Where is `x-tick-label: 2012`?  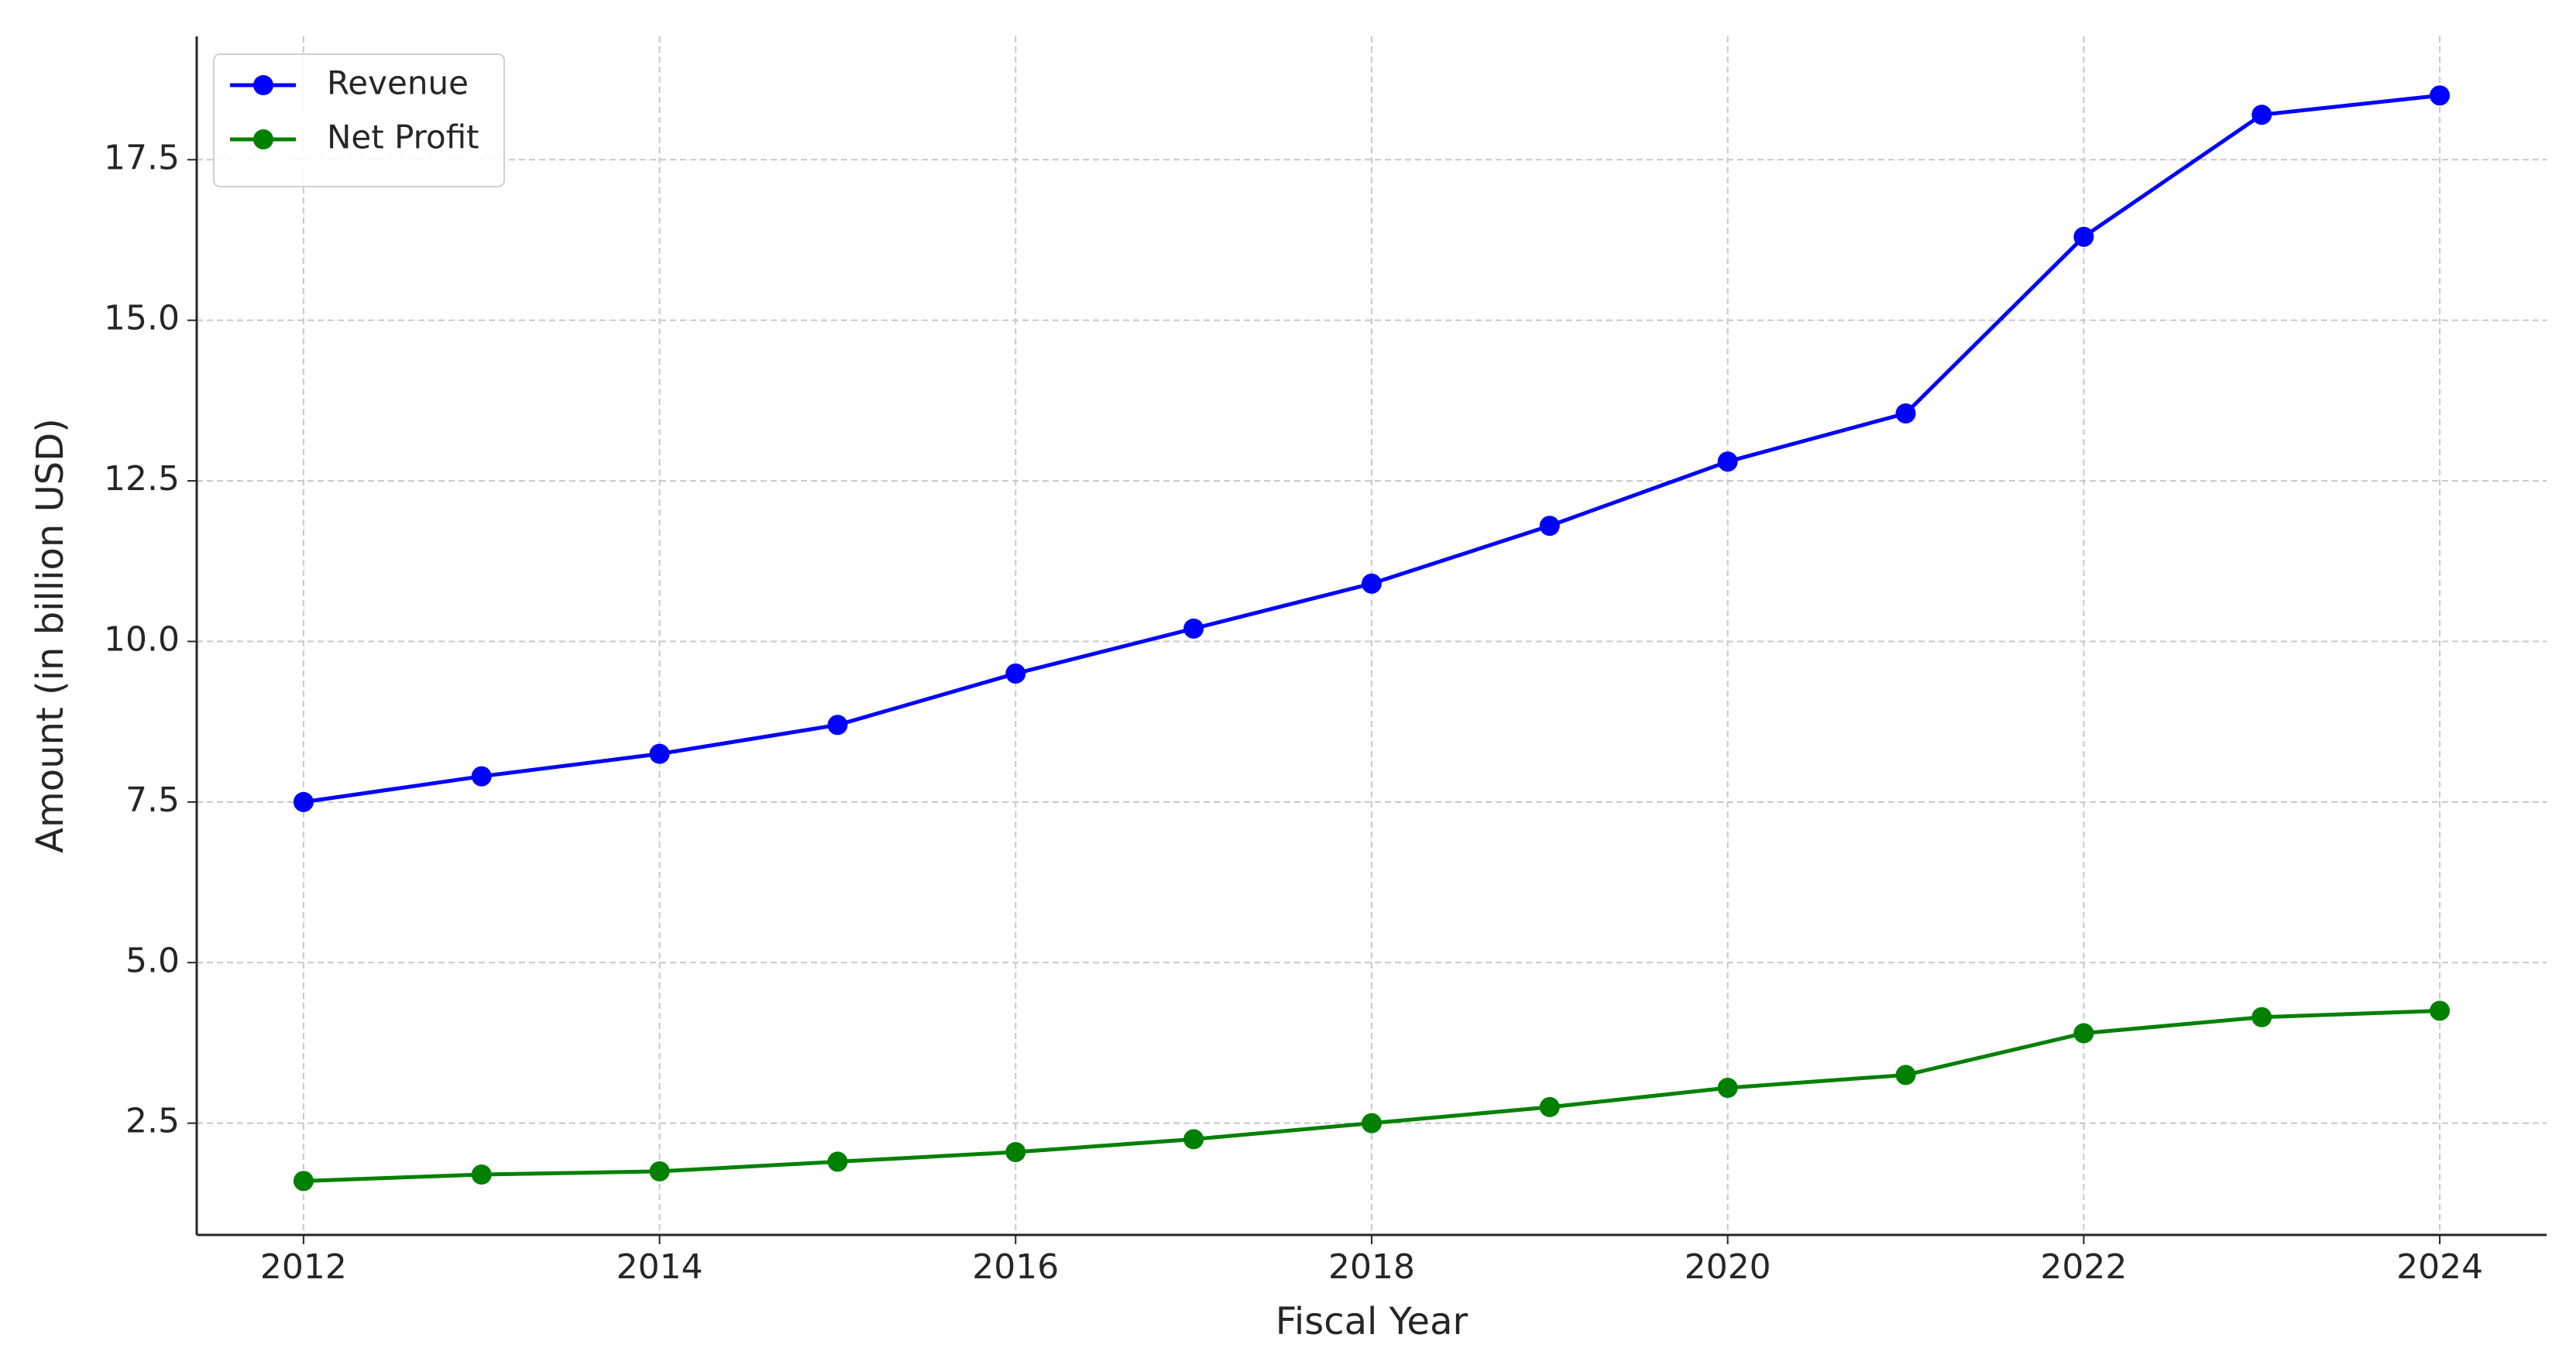 x-tick-label: 2012 is located at coordinates (303, 1267).